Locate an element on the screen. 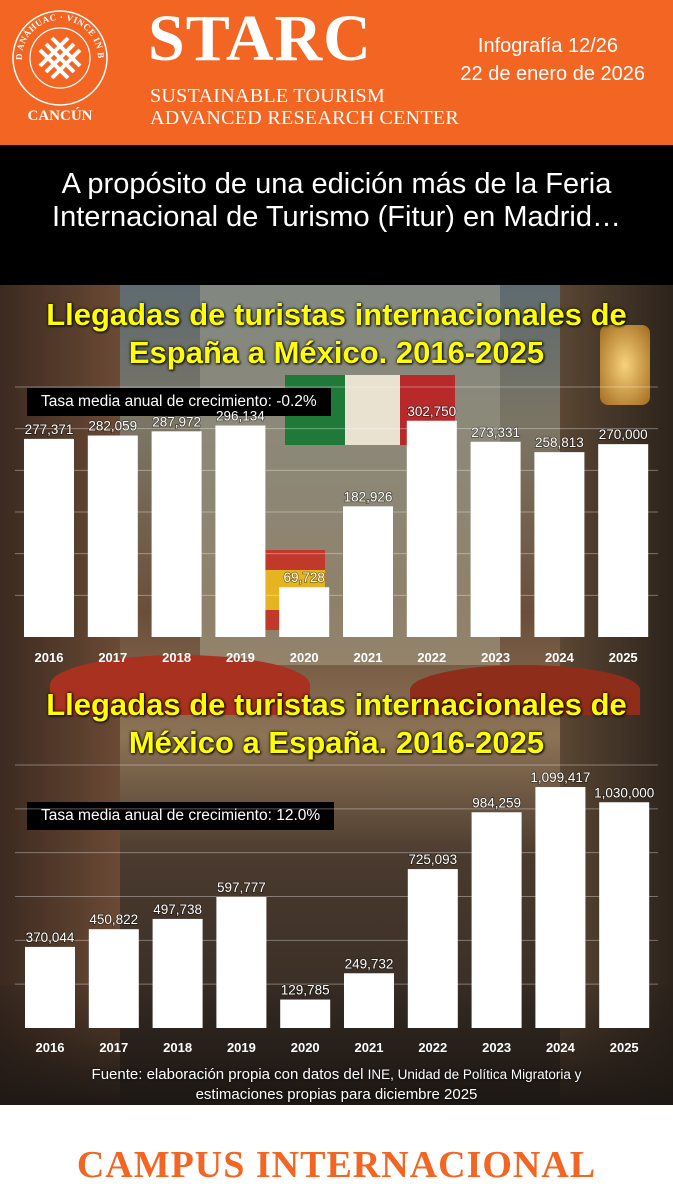 This screenshot has width=673, height=1200. data-label-2018: 497,738 is located at coordinates (177, 909).